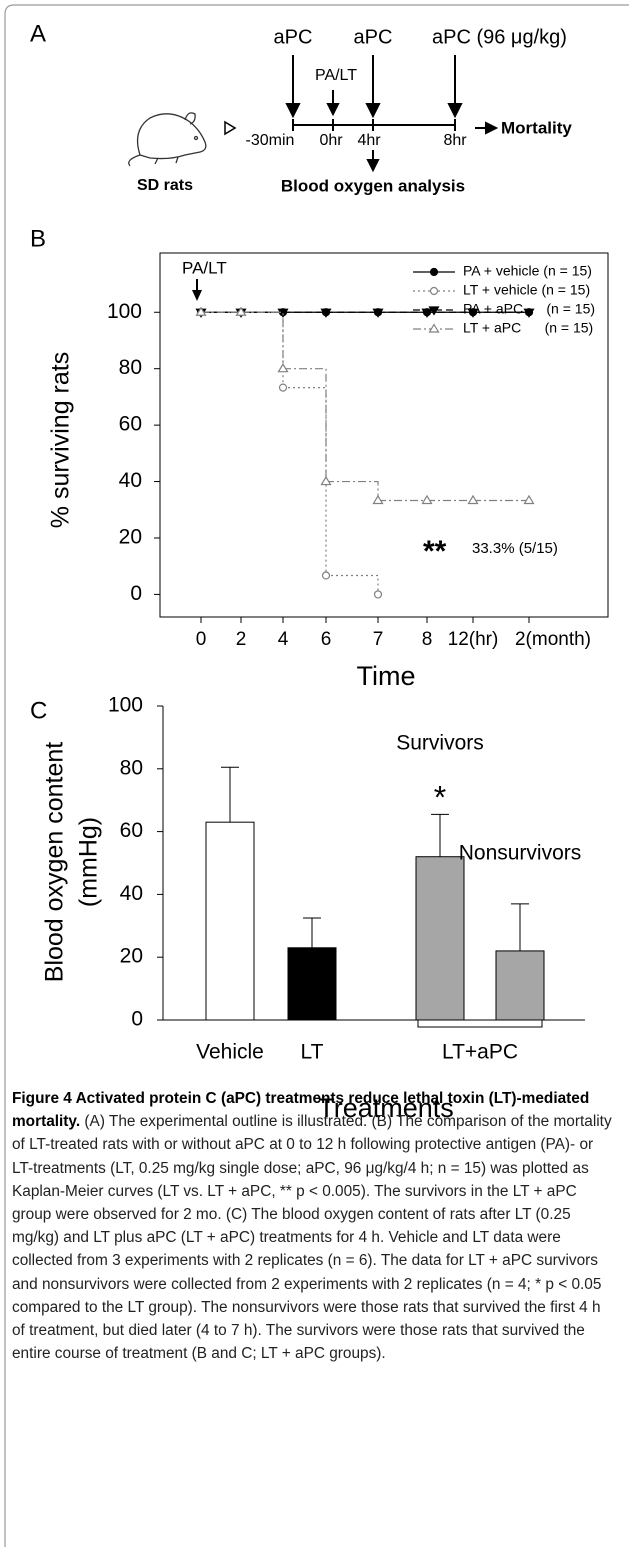 The width and height of the screenshot is (629, 1547). I want to click on x-tick-label: 2, so click(241, 639).